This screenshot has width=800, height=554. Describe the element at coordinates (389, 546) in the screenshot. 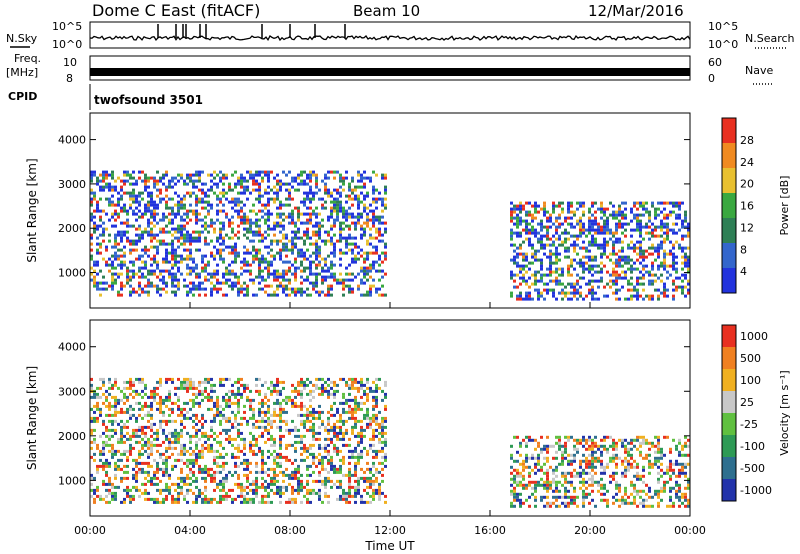

I see `xaxis-label: Time UT` at that location.